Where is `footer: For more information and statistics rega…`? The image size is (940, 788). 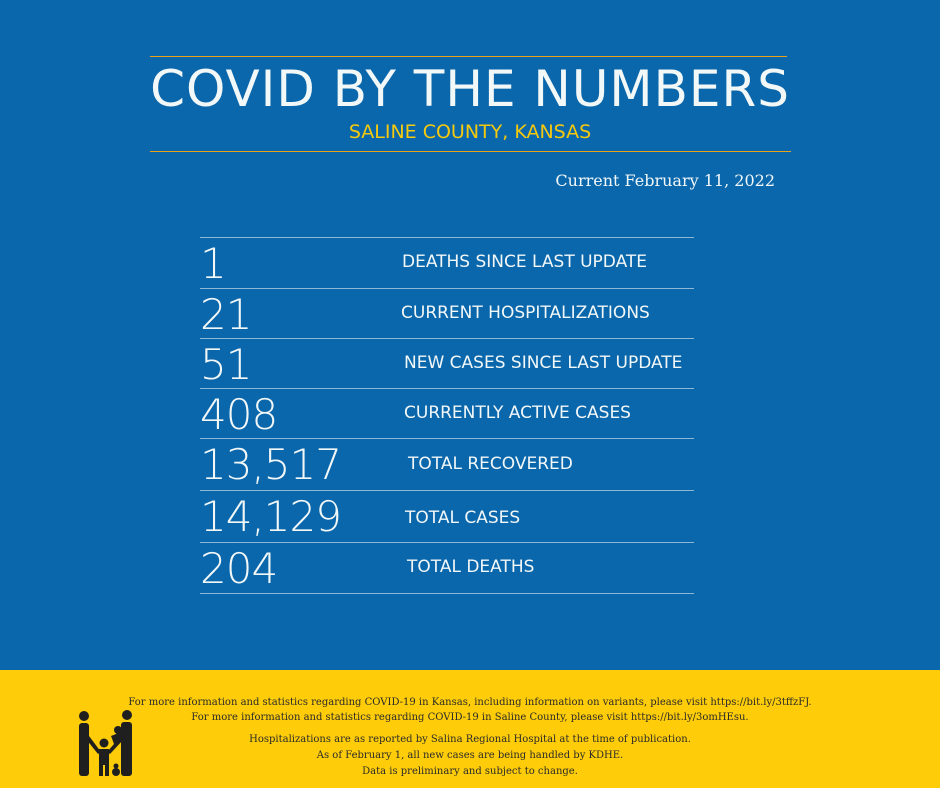
footer: For more information and statistics rega… is located at coordinates (470, 729).